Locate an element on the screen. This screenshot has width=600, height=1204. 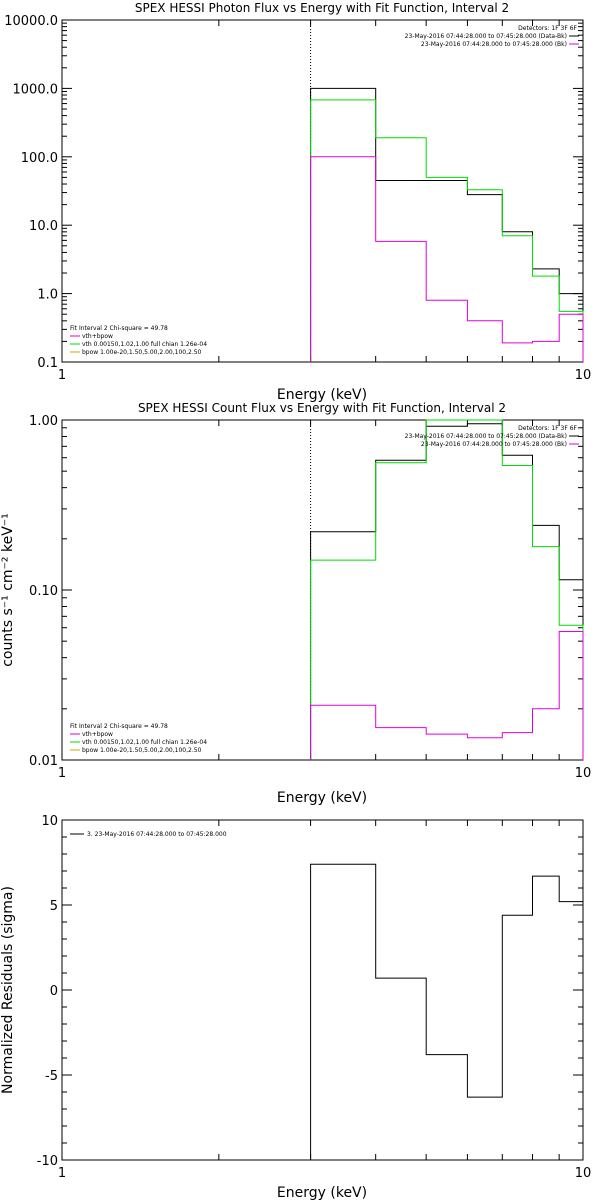
residuals-y-tick-label: -10 is located at coordinates (47, 1161).